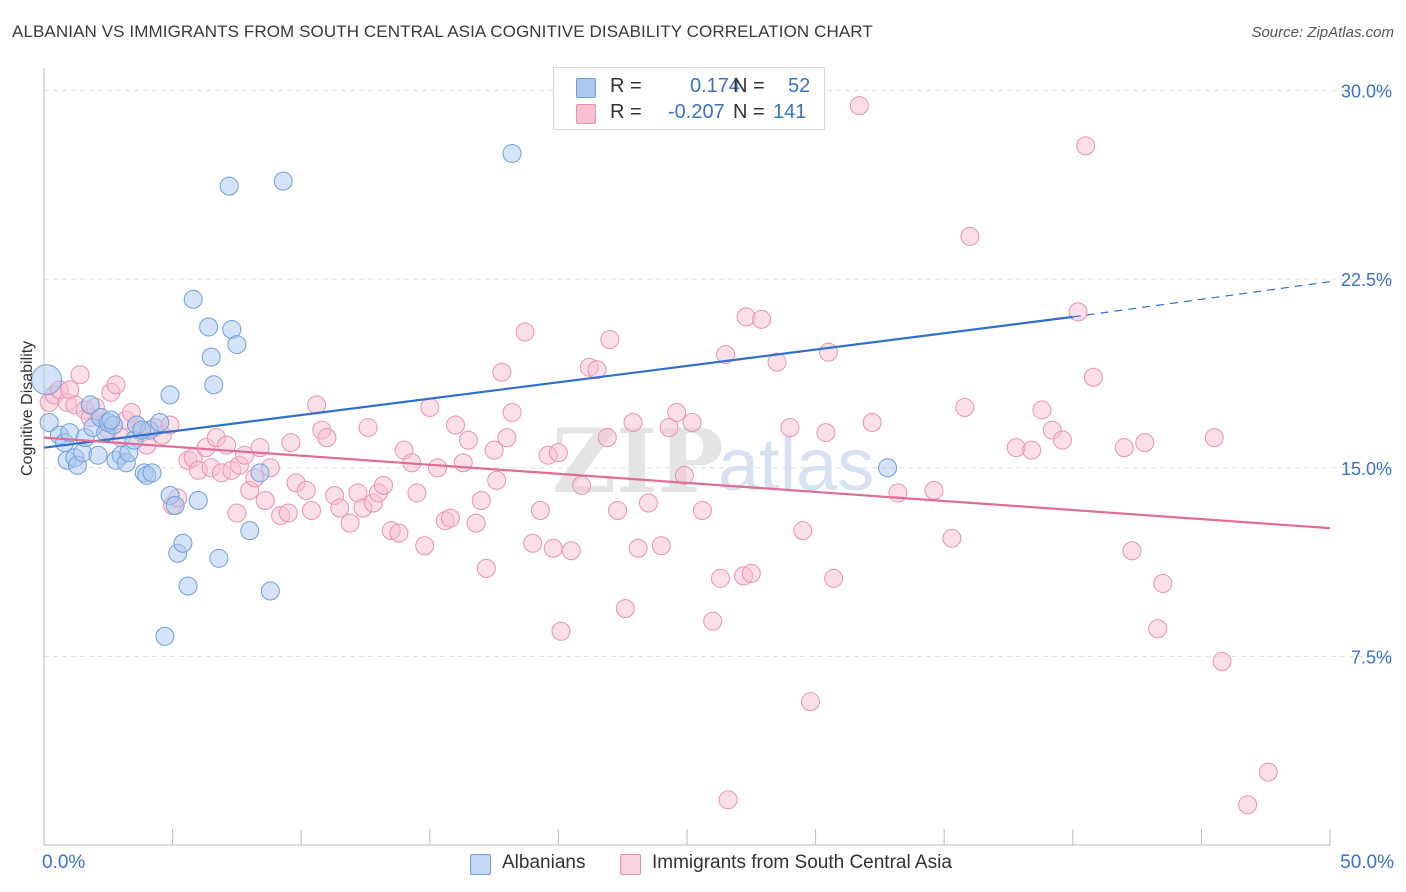 This screenshot has height=892, width=1406. What do you see at coordinates (480, 864) in the screenshot?
I see `albanians-legend-swatch` at bounding box center [480, 864].